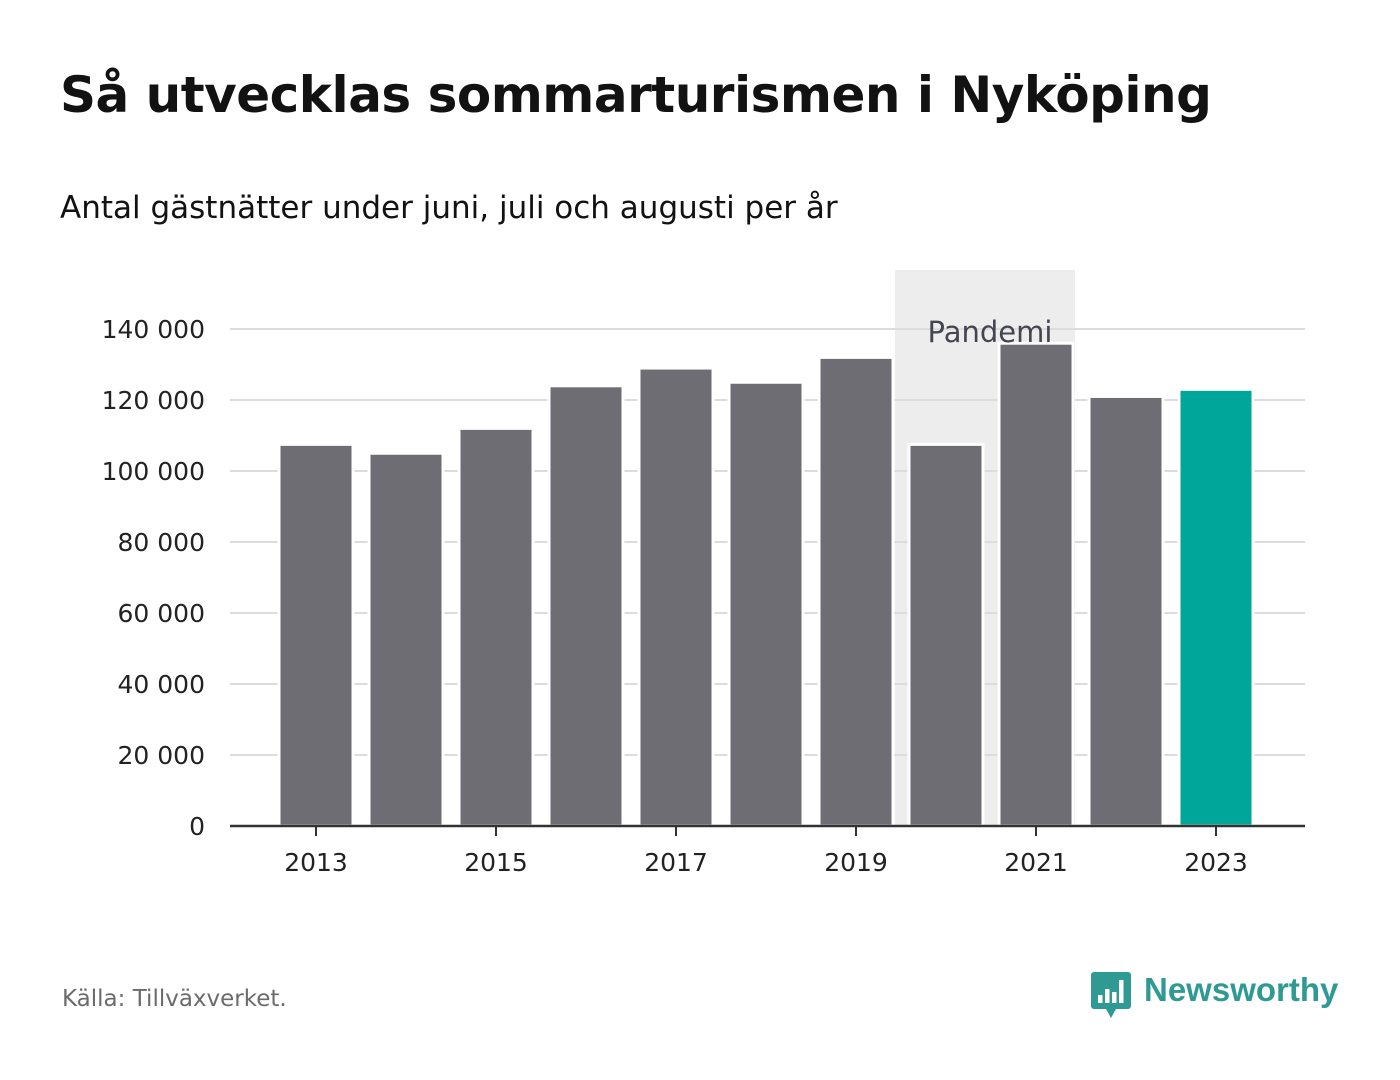 This screenshot has width=1400, height=1080. I want to click on brand-name: Newsworthy, so click(1241, 989).